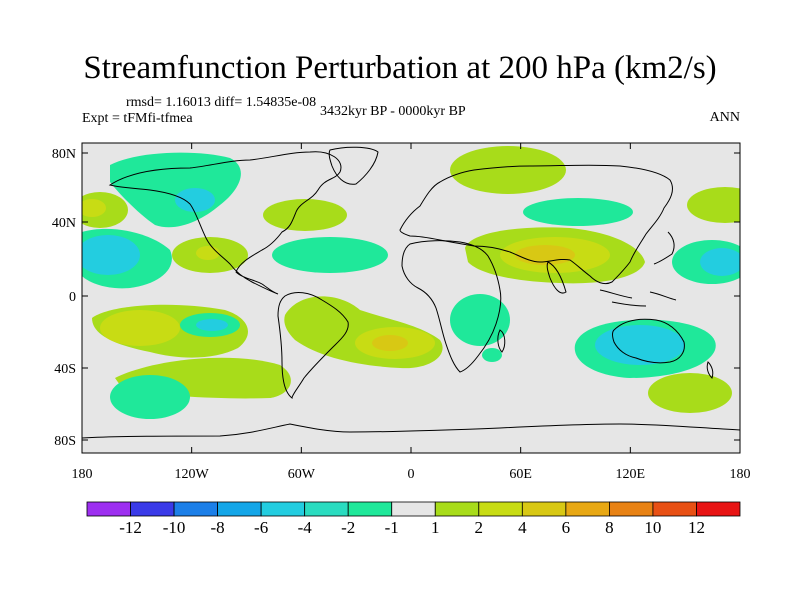  What do you see at coordinates (479, 527) in the screenshot?
I see `colorbar-label: 2` at bounding box center [479, 527].